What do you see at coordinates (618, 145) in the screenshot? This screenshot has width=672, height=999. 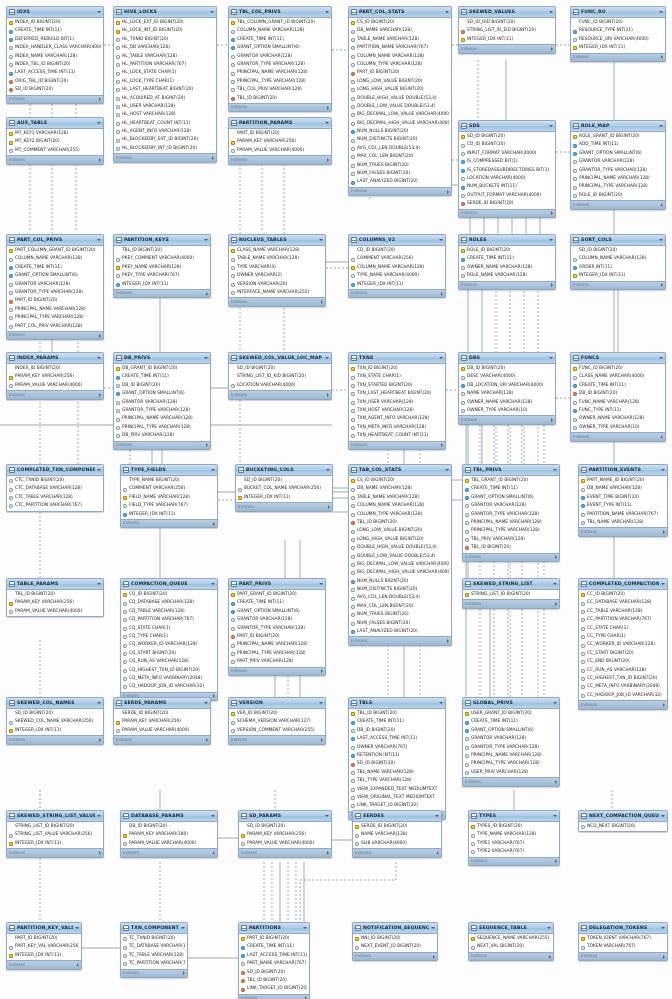 I see `column-row: ADD_TIME INT(11)` at bounding box center [618, 145].